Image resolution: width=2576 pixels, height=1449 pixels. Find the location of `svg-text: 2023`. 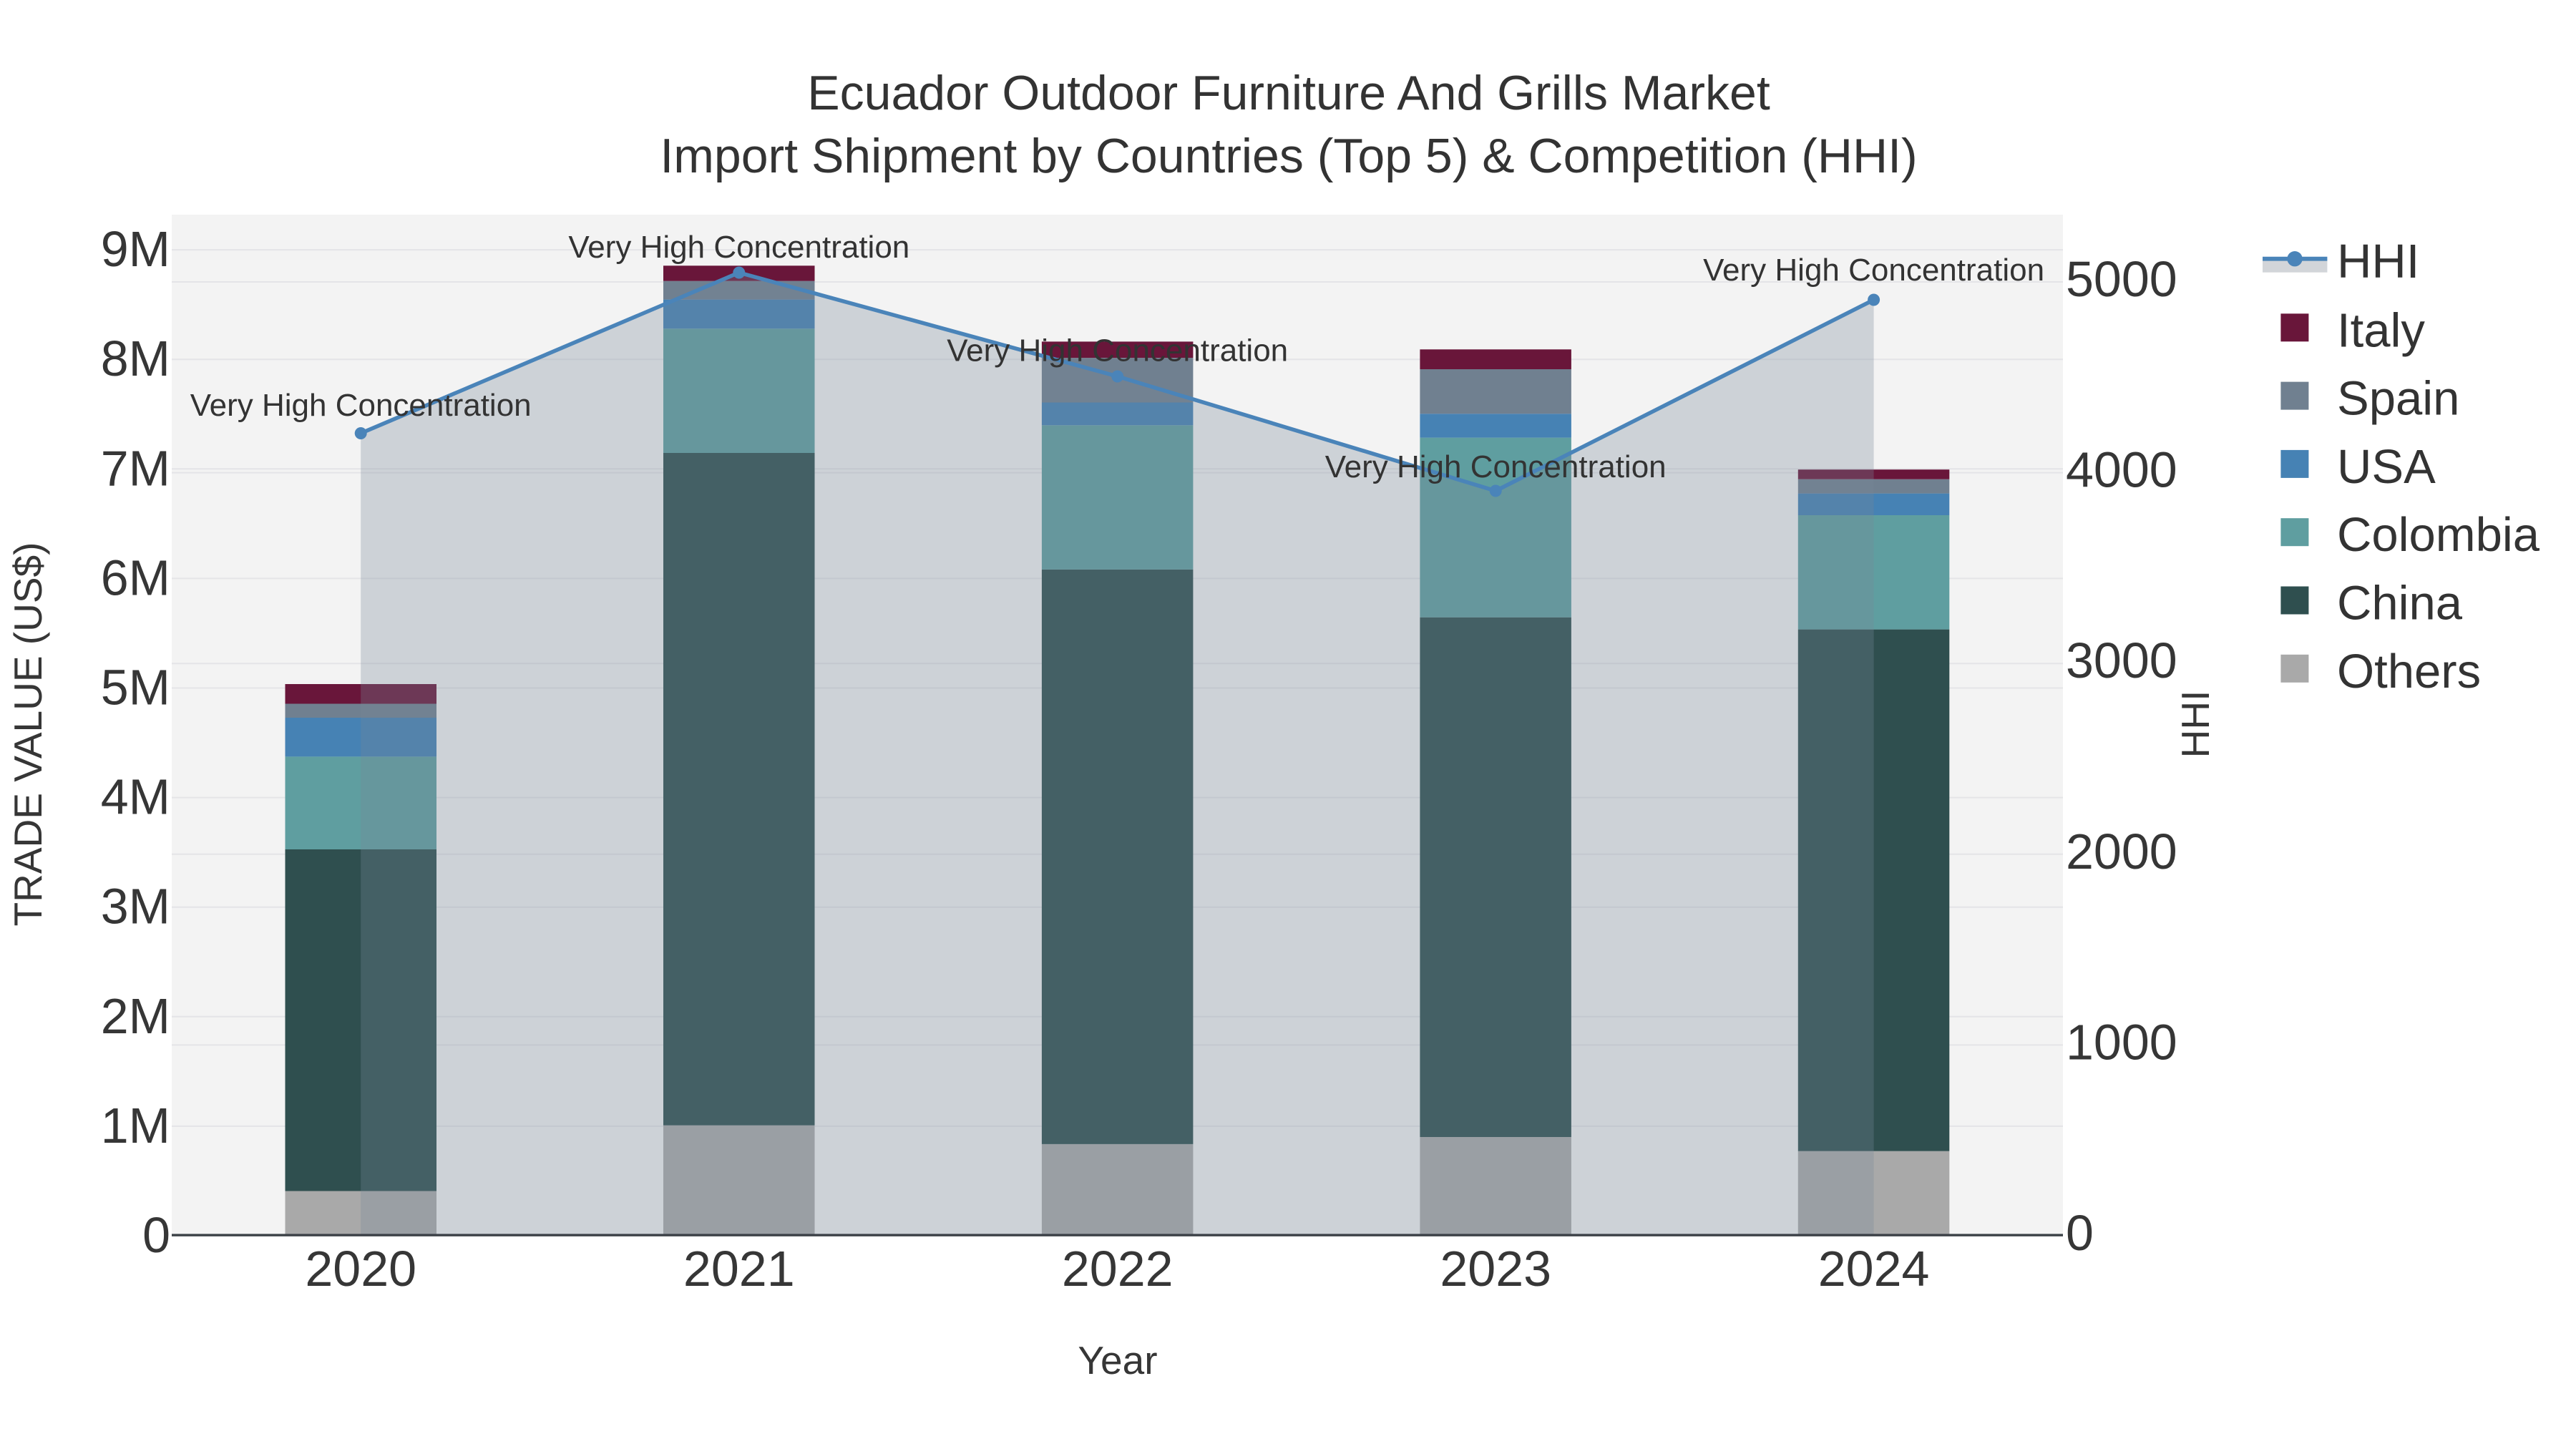

svg-text: 2023 is located at coordinates (1495, 1269).